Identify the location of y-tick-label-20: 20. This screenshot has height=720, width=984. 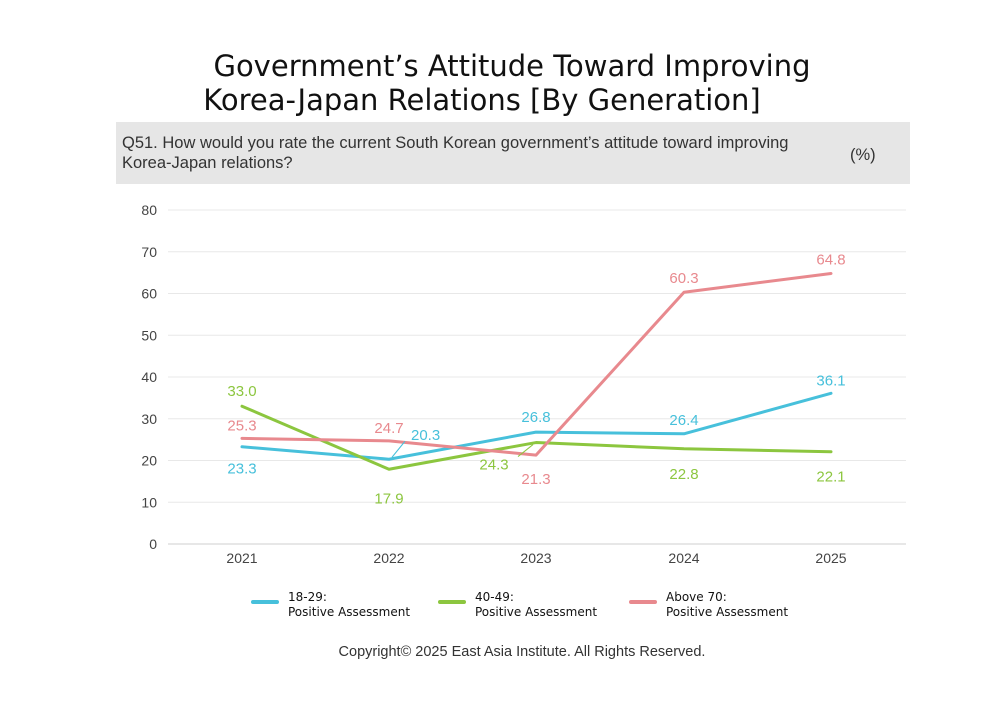
(149, 461).